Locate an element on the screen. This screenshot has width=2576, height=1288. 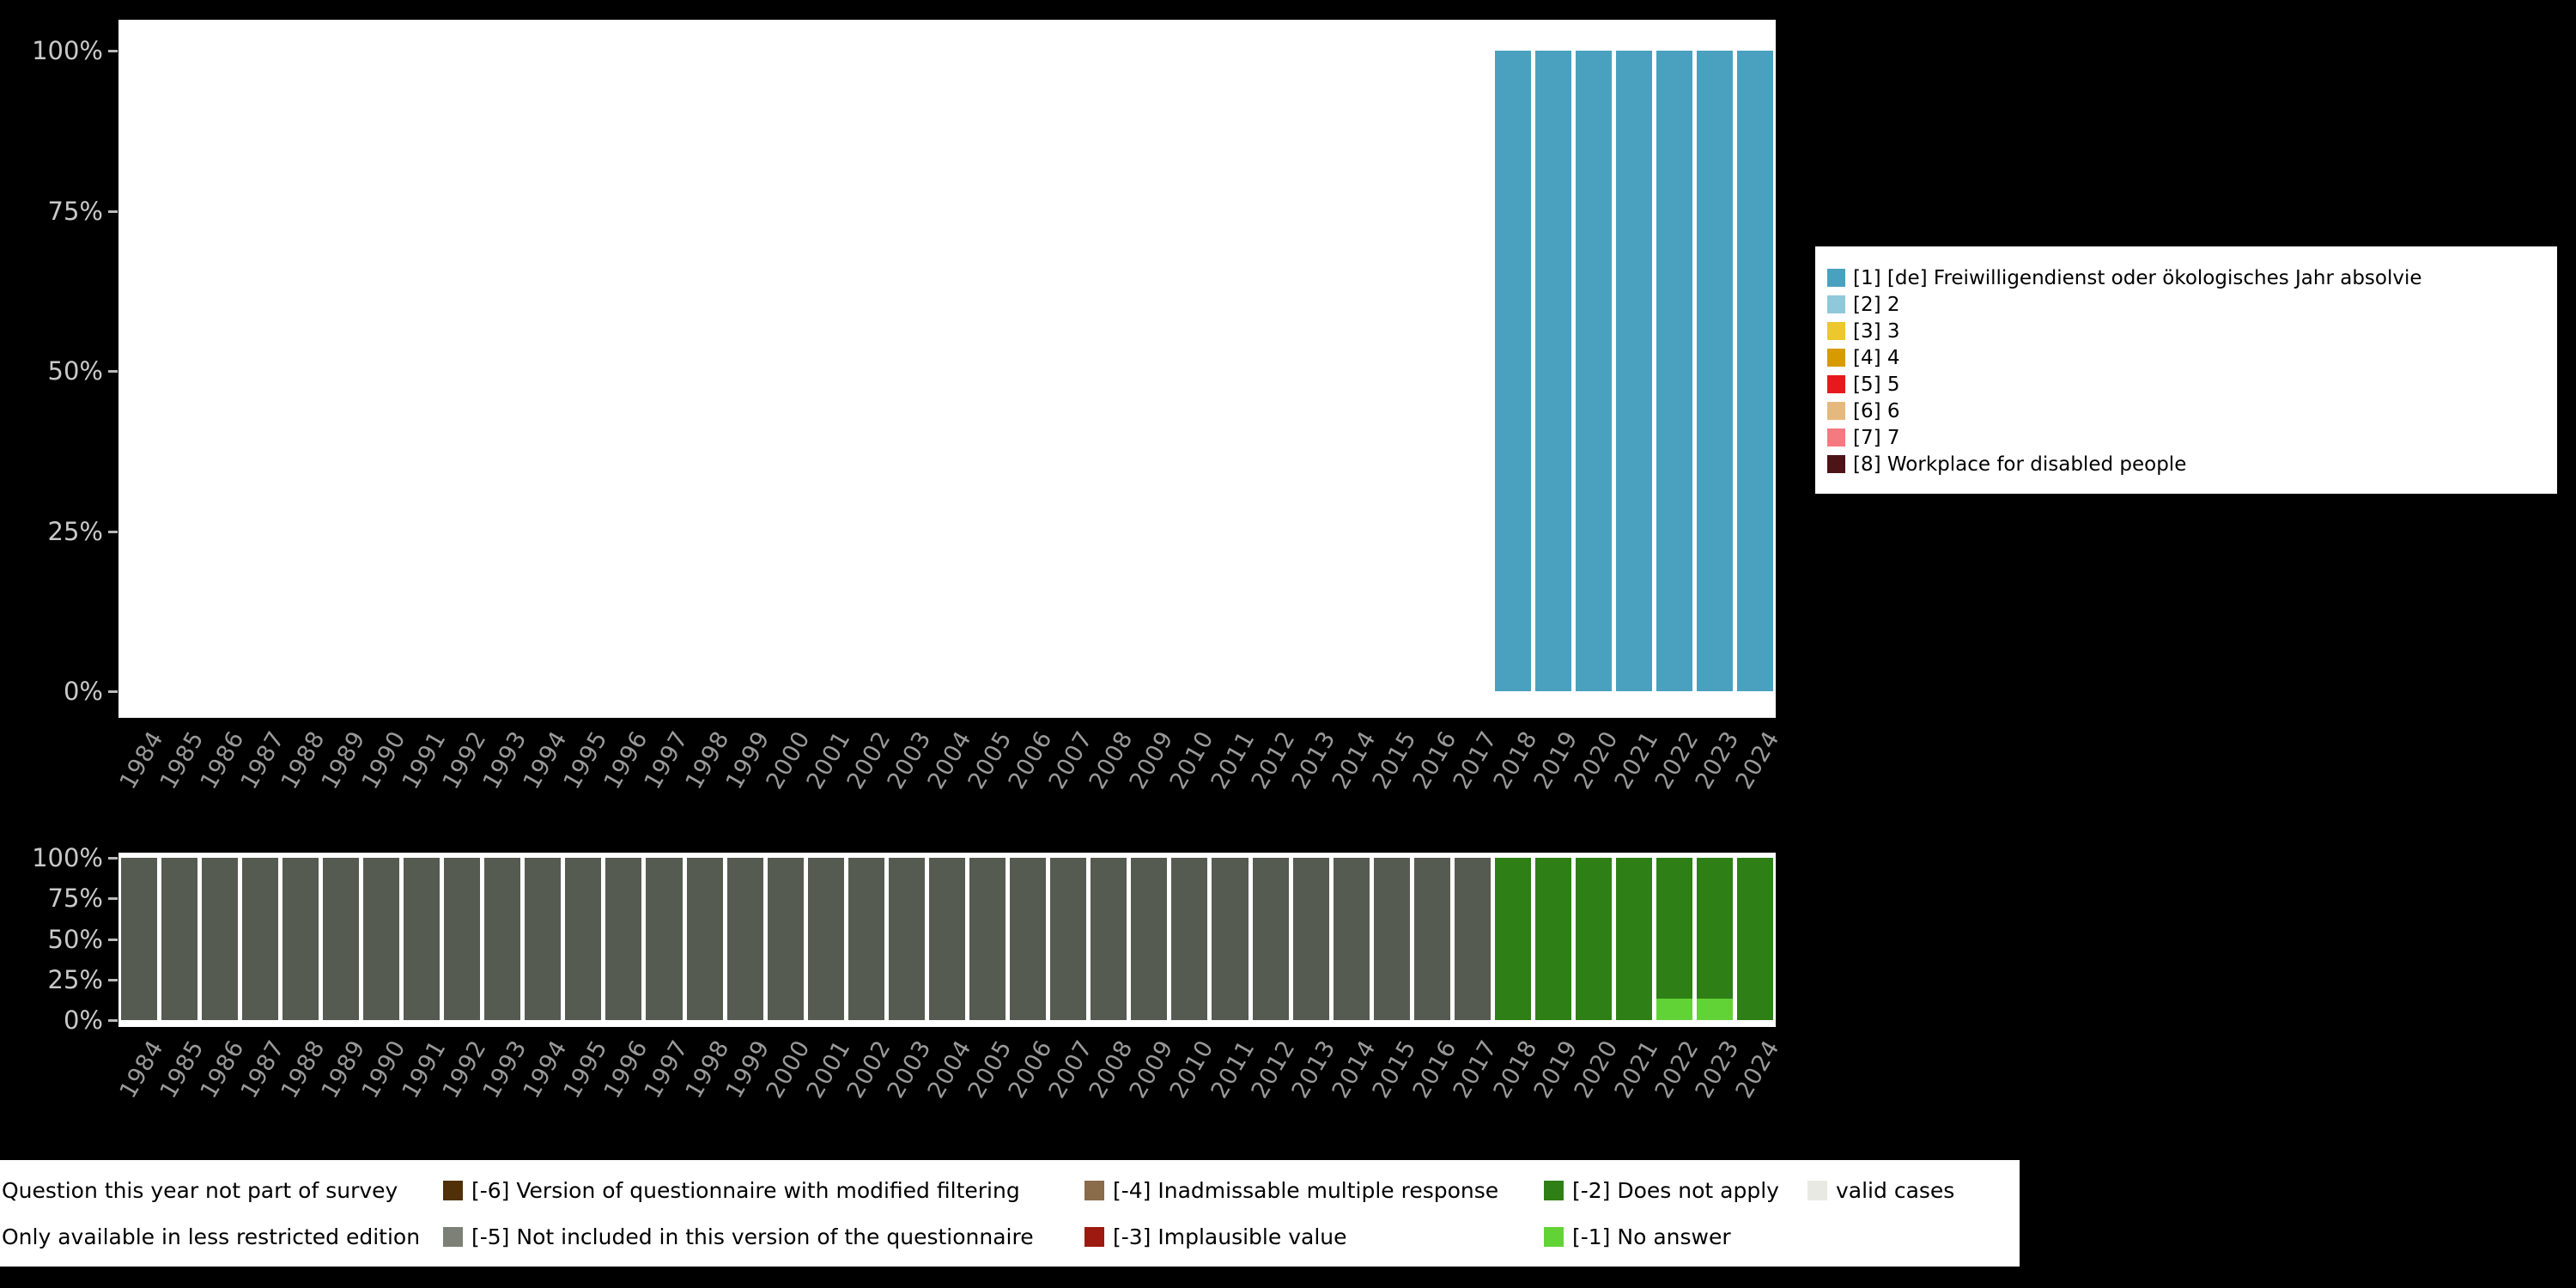
bar-segment-1994 is located at coordinates (543, 939).